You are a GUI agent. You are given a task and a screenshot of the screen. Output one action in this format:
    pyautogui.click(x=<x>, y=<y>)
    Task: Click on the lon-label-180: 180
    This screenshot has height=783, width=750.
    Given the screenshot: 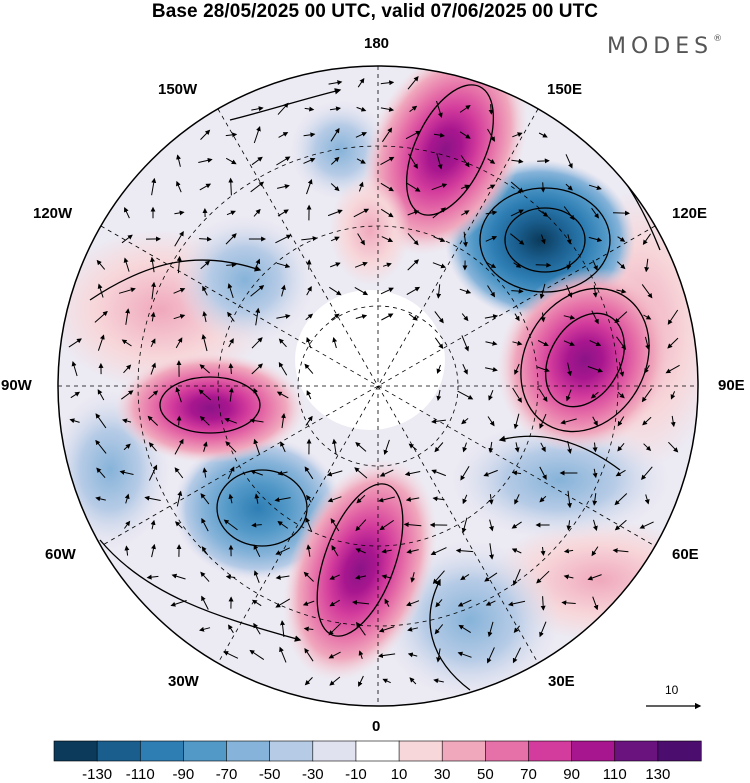 What is the action you would take?
    pyautogui.click(x=377, y=43)
    